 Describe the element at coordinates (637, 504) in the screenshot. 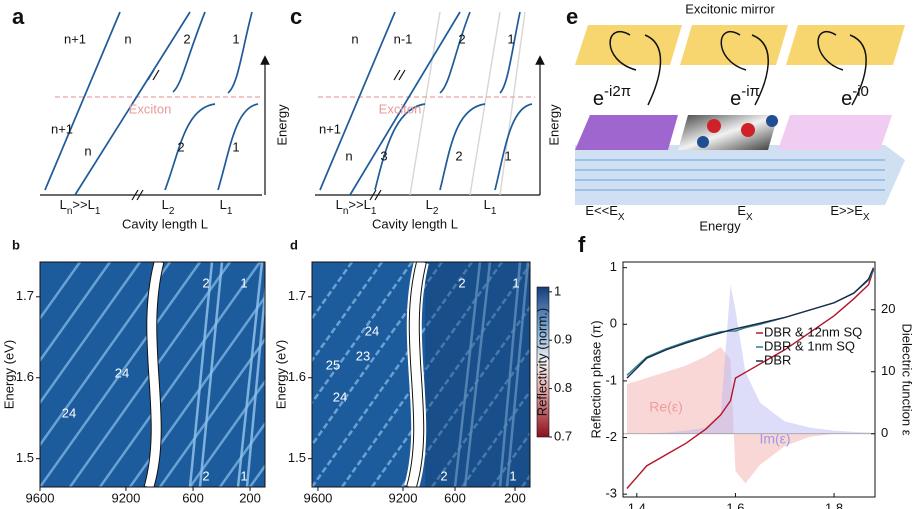

I see `x-tick-label: 1.4` at that location.